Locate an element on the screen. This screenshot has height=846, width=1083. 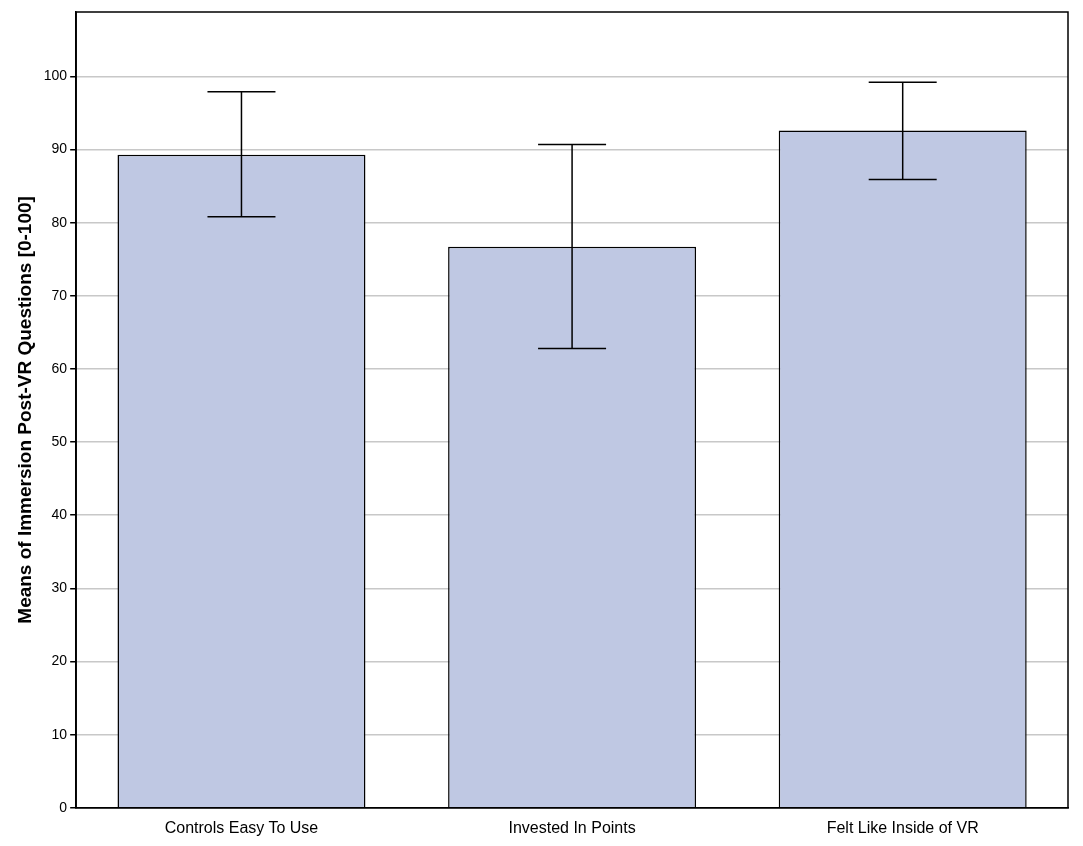
y-tick-label: 70 is located at coordinates (59, 294).